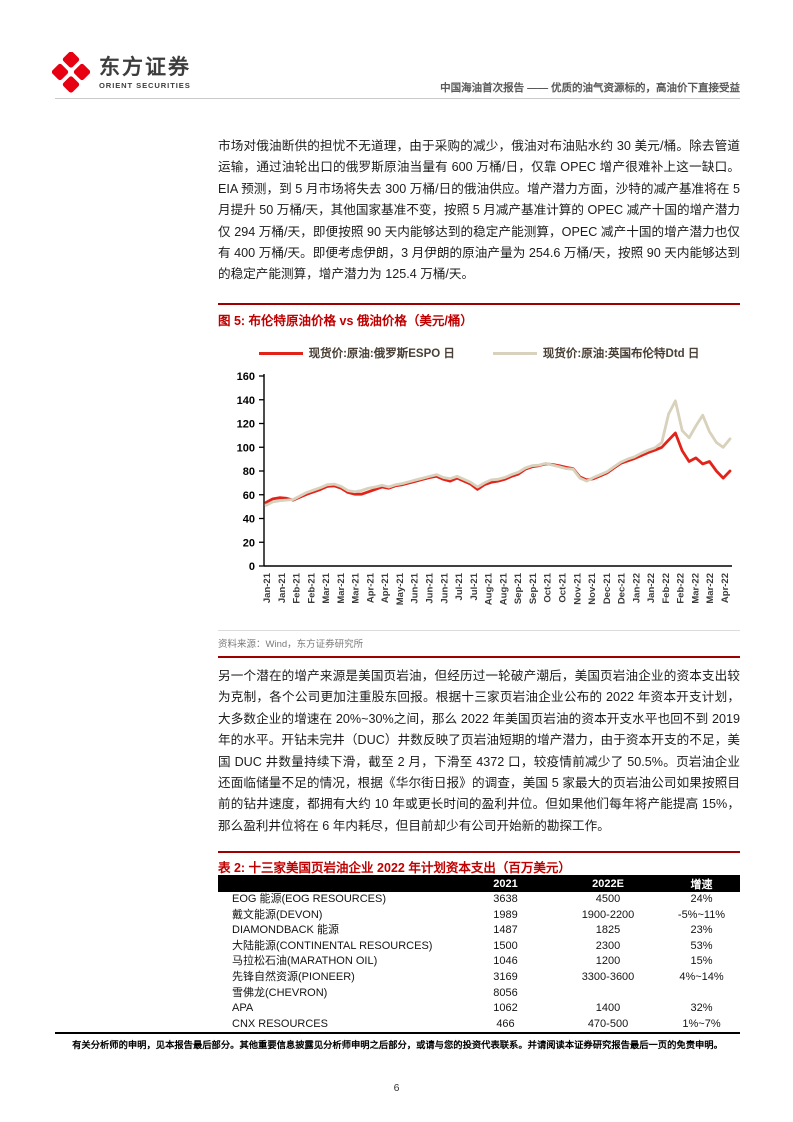 This screenshot has width=793, height=1122. I want to click on company-name-cell: 戴文能源(DEVON), so click(277, 914).